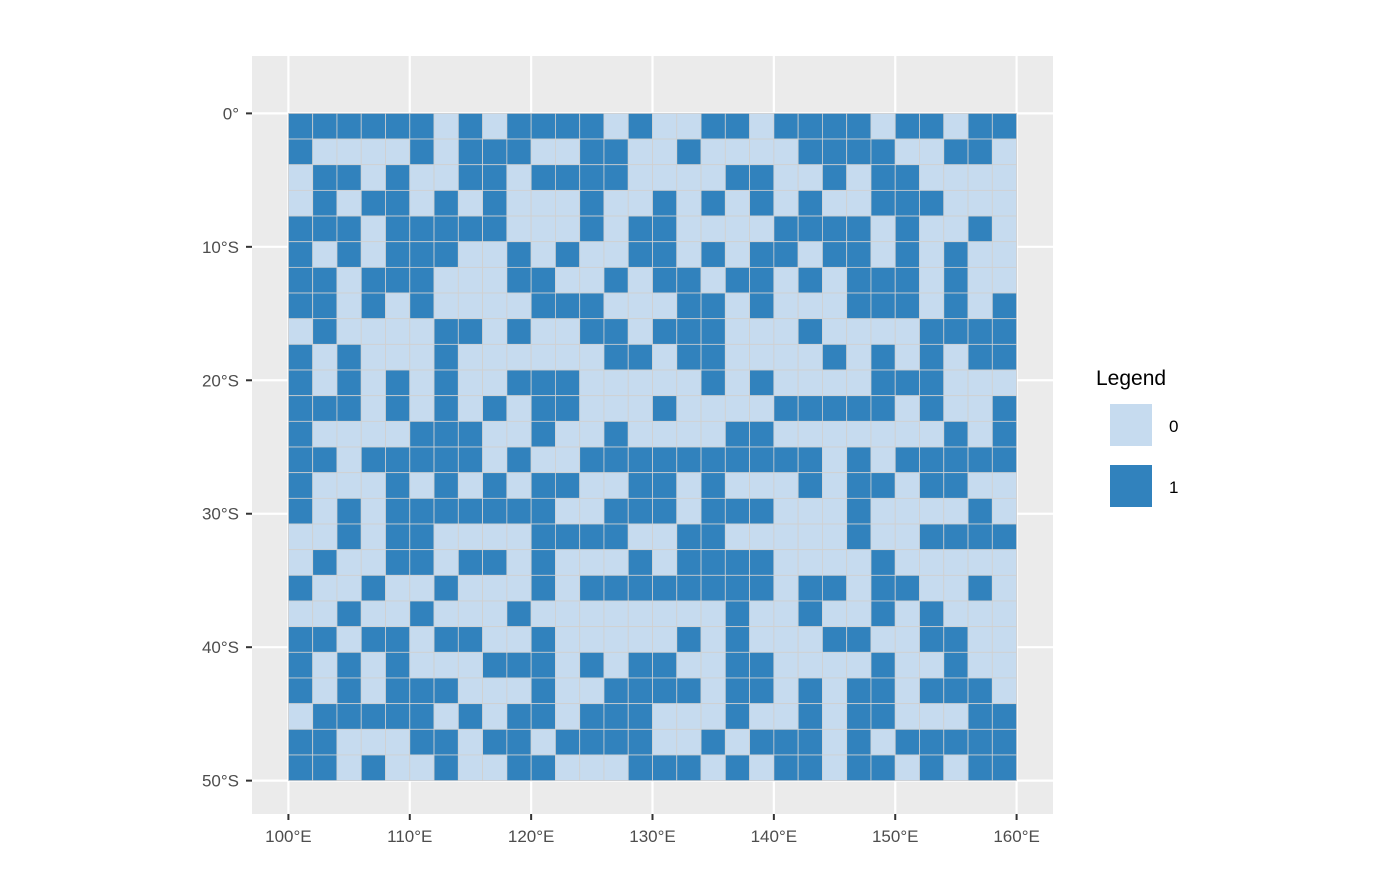 The height and width of the screenshot is (871, 1400). I want to click on x-tick-label: 110°E, so click(409, 836).